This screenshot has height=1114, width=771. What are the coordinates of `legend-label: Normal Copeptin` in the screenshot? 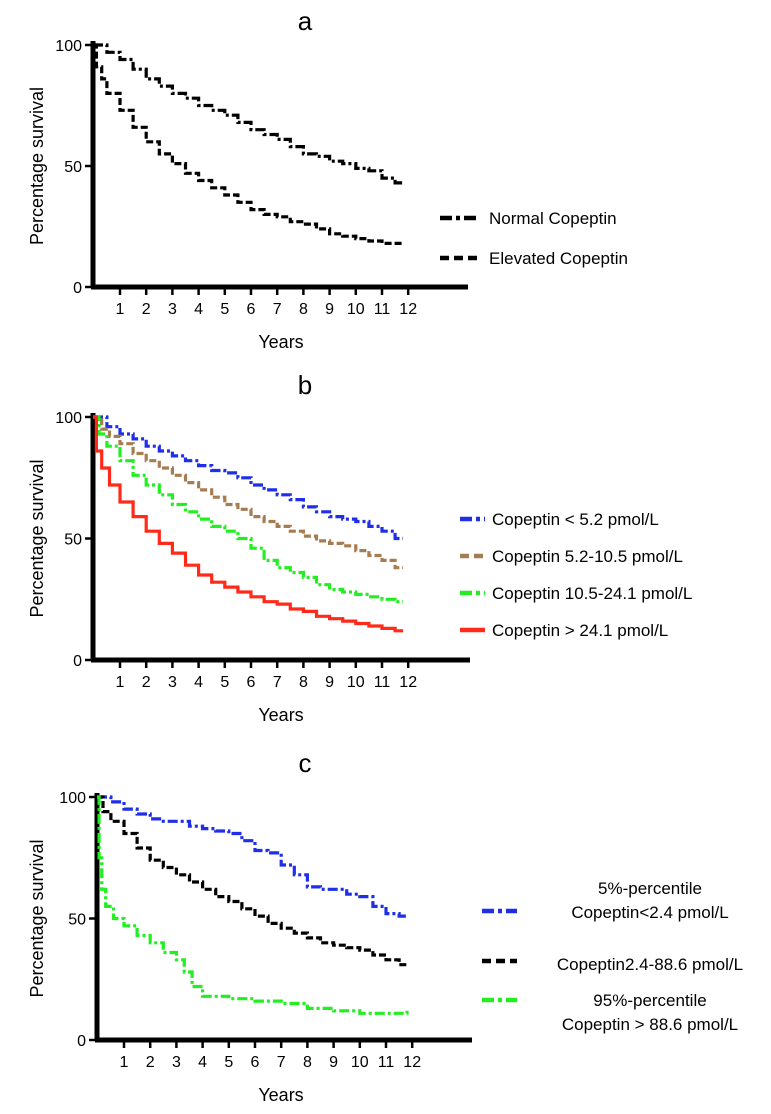 It's located at (553, 218).